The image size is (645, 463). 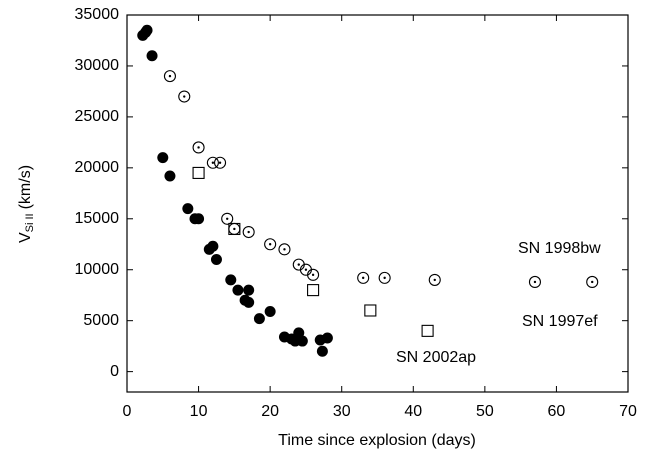 I want to click on y-tick-label: 15000, so click(x=97, y=218).